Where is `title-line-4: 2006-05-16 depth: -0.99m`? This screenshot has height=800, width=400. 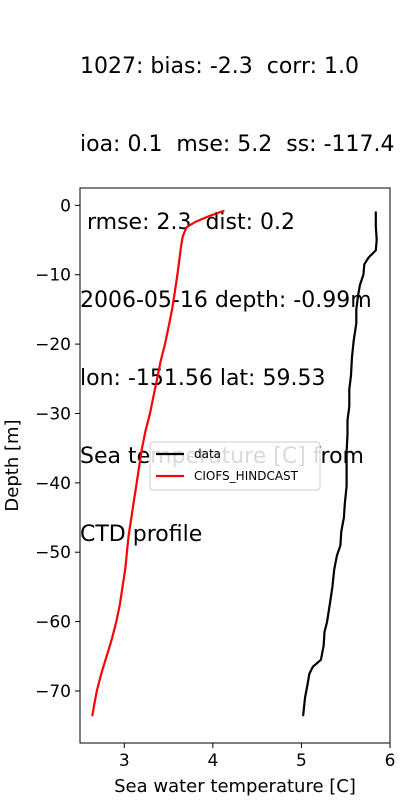 title-line-4: 2006-05-16 depth: -0.99m is located at coordinates (226, 300).